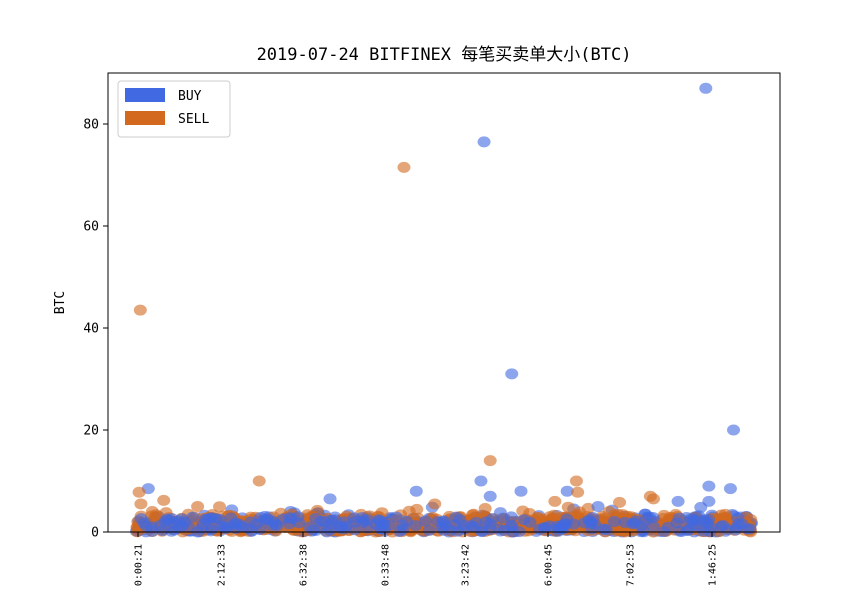 This screenshot has width=864, height=597. What do you see at coordinates (91, 227) in the screenshot?
I see `y-tick-label: 60` at bounding box center [91, 227].